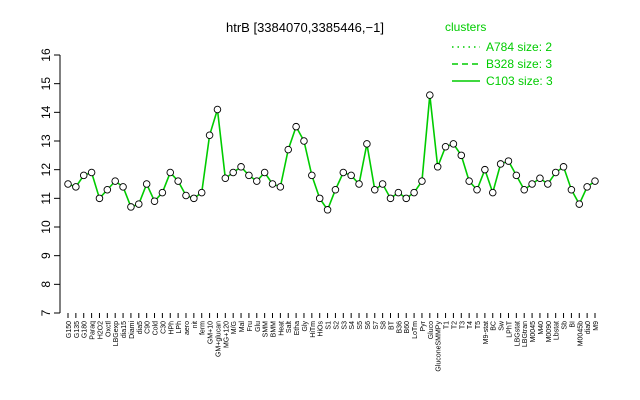 The image size is (640, 400). What do you see at coordinates (124, 329) in the screenshot?
I see `x-tick-label: dia15` at bounding box center [124, 329].